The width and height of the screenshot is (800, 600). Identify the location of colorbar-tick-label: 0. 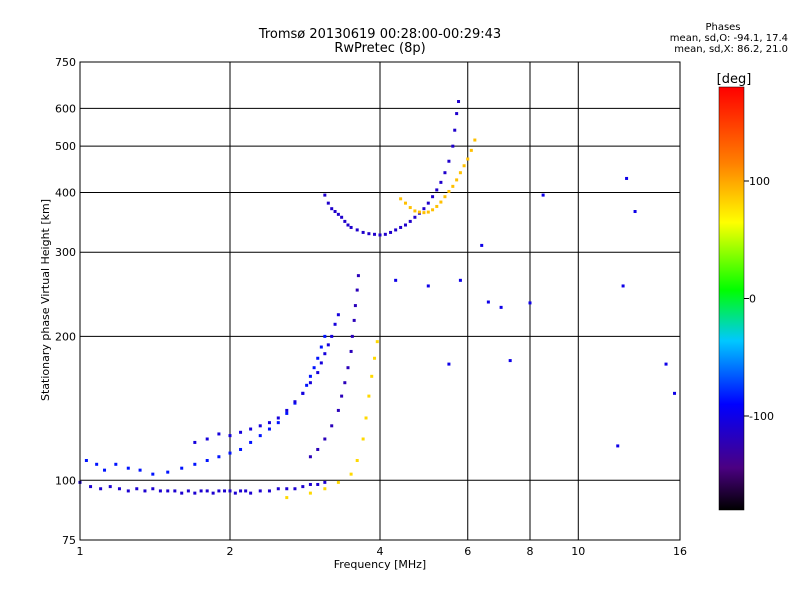
(752, 299).